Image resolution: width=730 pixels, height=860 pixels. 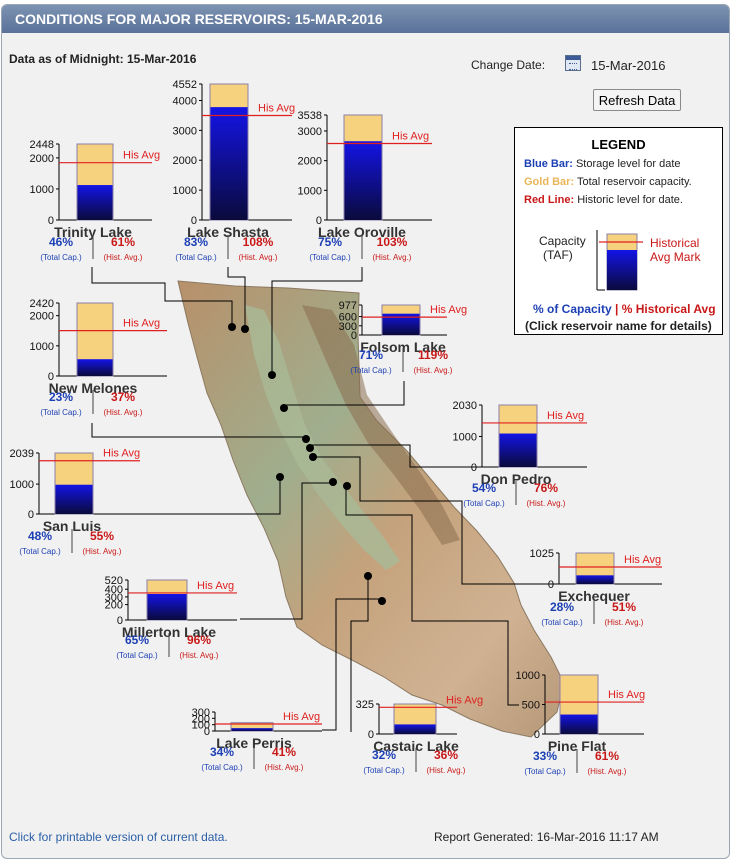 What do you see at coordinates (40, 536) in the screenshot?
I see `pct-capacity-san-luis: 48%` at bounding box center [40, 536].